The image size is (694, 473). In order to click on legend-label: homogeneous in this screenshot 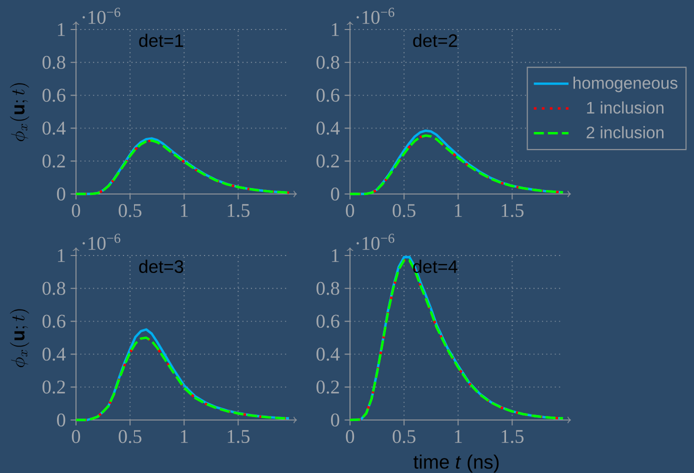, I will do `click(626, 84)`.